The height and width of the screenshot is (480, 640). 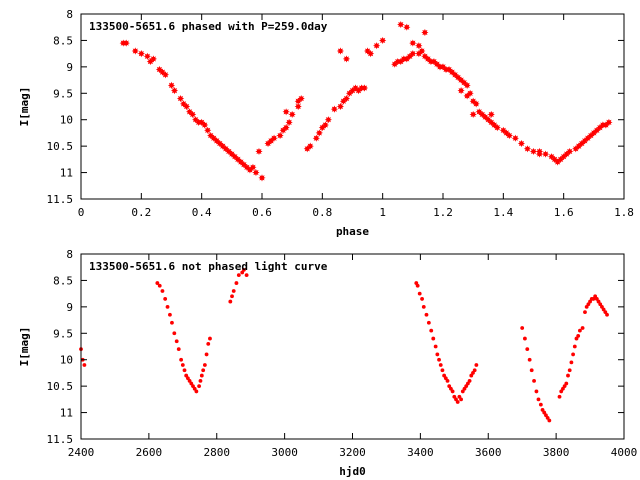 I want to click on x-axis-title: hjd0, so click(x=352, y=471).